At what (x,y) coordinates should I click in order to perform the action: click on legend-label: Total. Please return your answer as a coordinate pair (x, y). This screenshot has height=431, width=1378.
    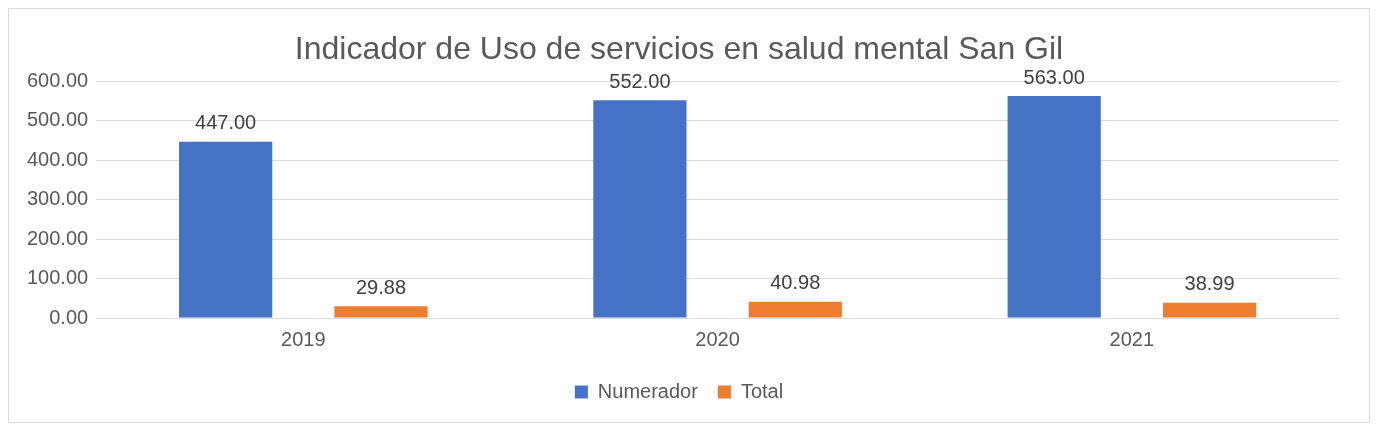
    Looking at the image, I should click on (762, 390).